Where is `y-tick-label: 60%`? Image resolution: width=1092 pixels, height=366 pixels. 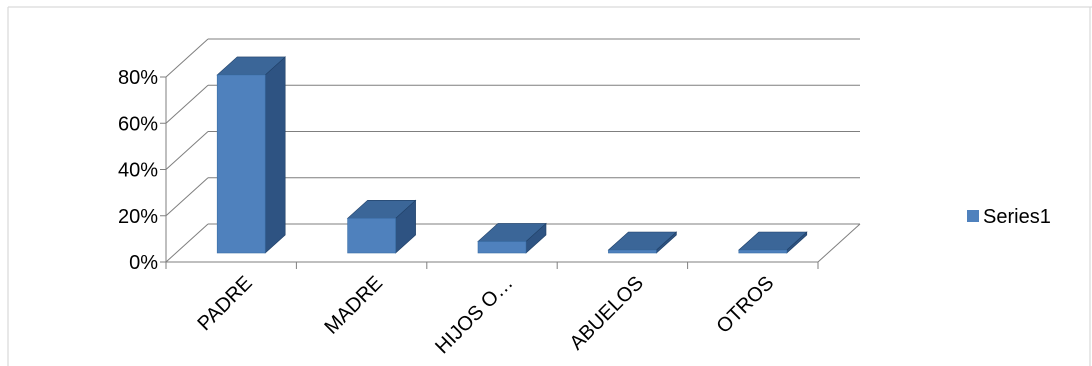
y-tick-label: 60% is located at coordinates (138, 124).